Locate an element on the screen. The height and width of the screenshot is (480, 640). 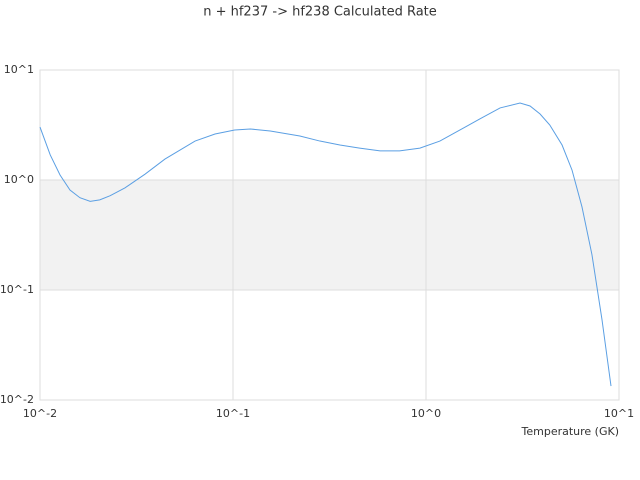
y-tick-label: 10^0 is located at coordinates (19, 179).